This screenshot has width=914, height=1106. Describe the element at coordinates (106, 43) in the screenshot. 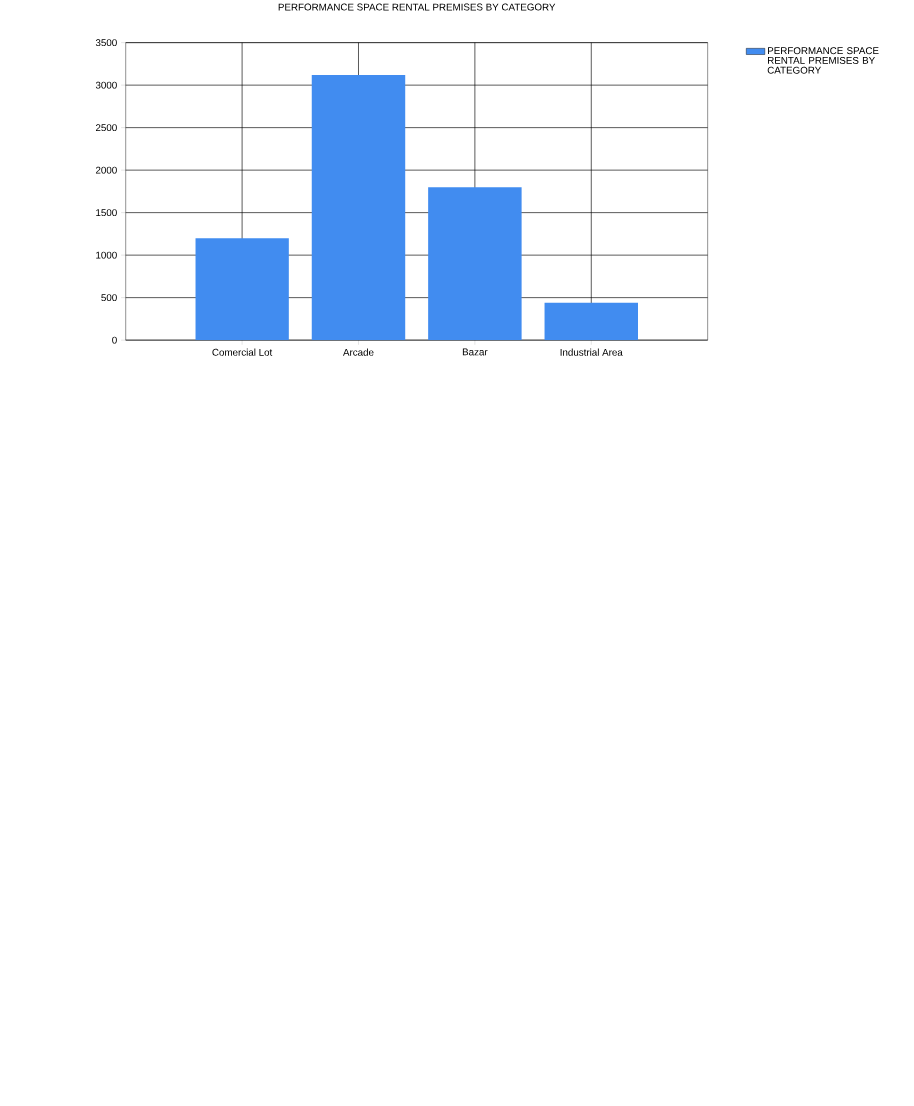

I see `y-tick-label: 3500` at that location.